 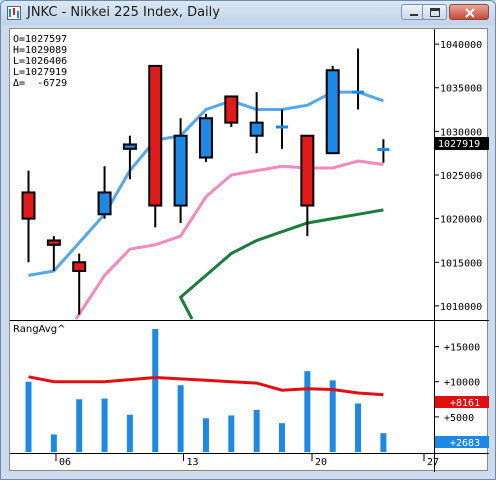 I want to click on avg-value-tag: +8161, so click(x=462, y=402).